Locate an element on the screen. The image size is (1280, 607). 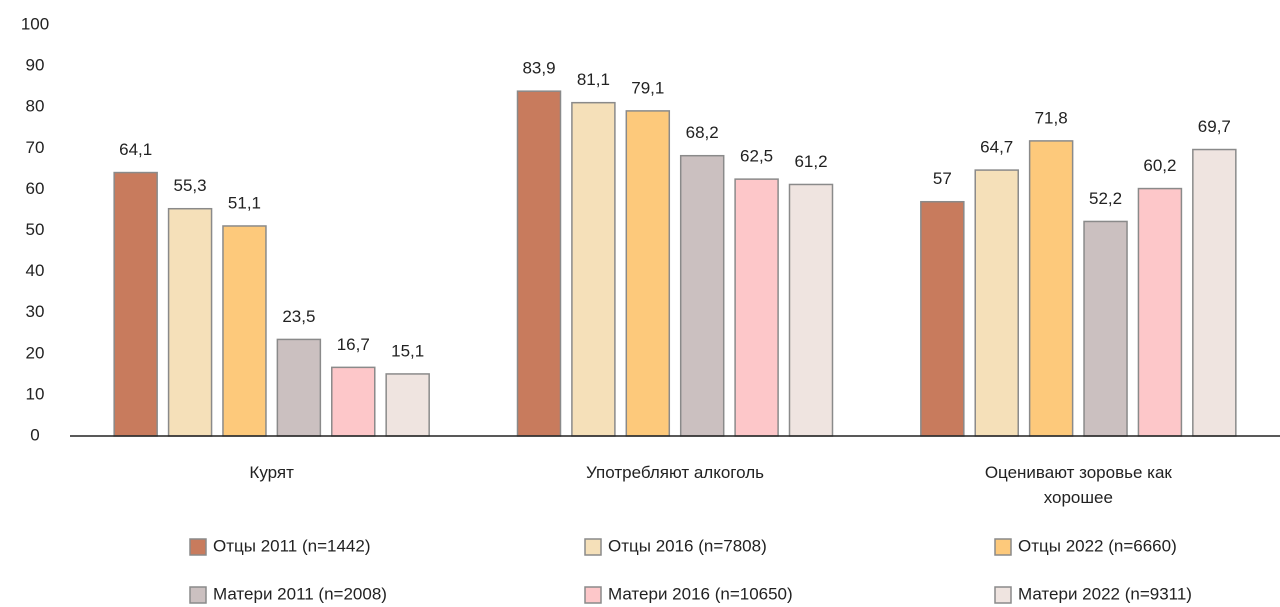
data-label: 23,5 is located at coordinates (298, 316).